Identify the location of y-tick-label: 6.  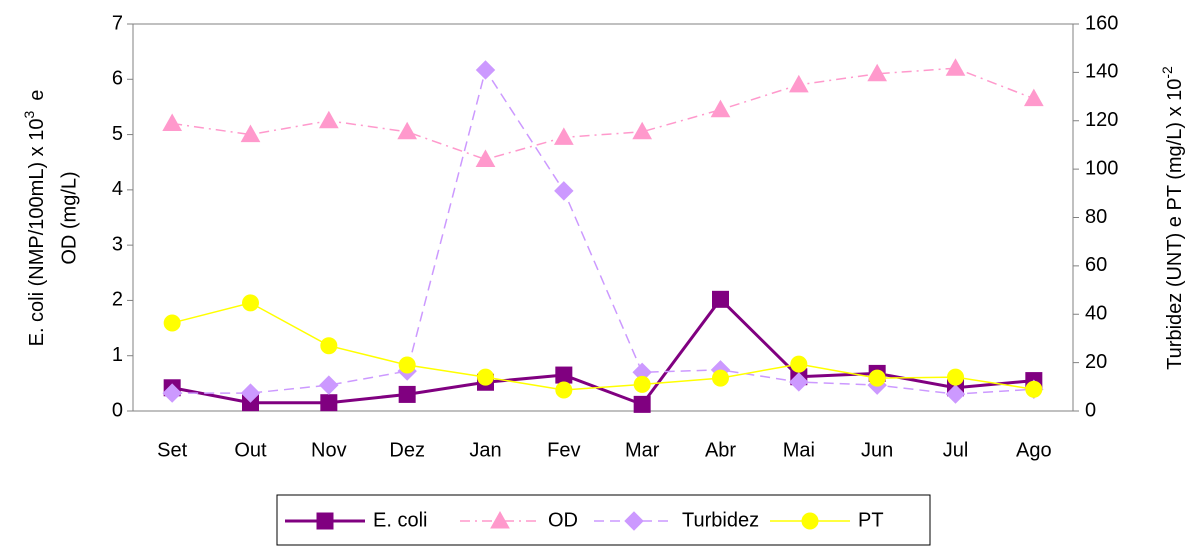
(117, 79).